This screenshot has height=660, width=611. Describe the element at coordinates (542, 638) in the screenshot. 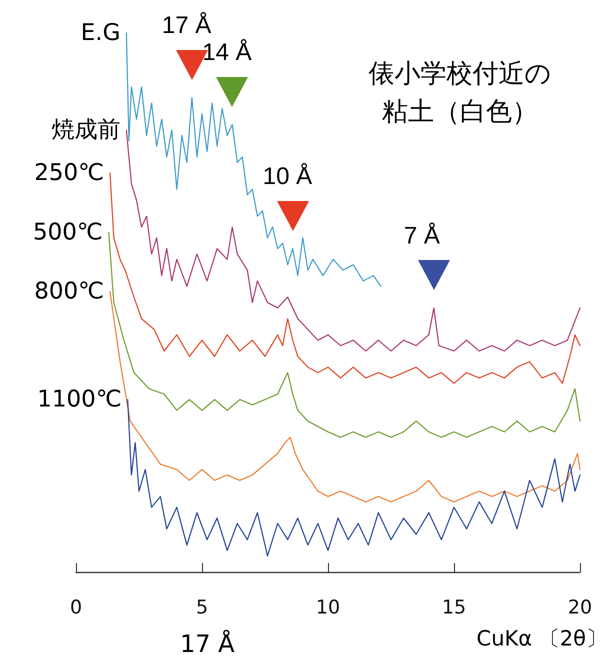

I see `x-axis-title: CuKα 〔2θ〕` at that location.